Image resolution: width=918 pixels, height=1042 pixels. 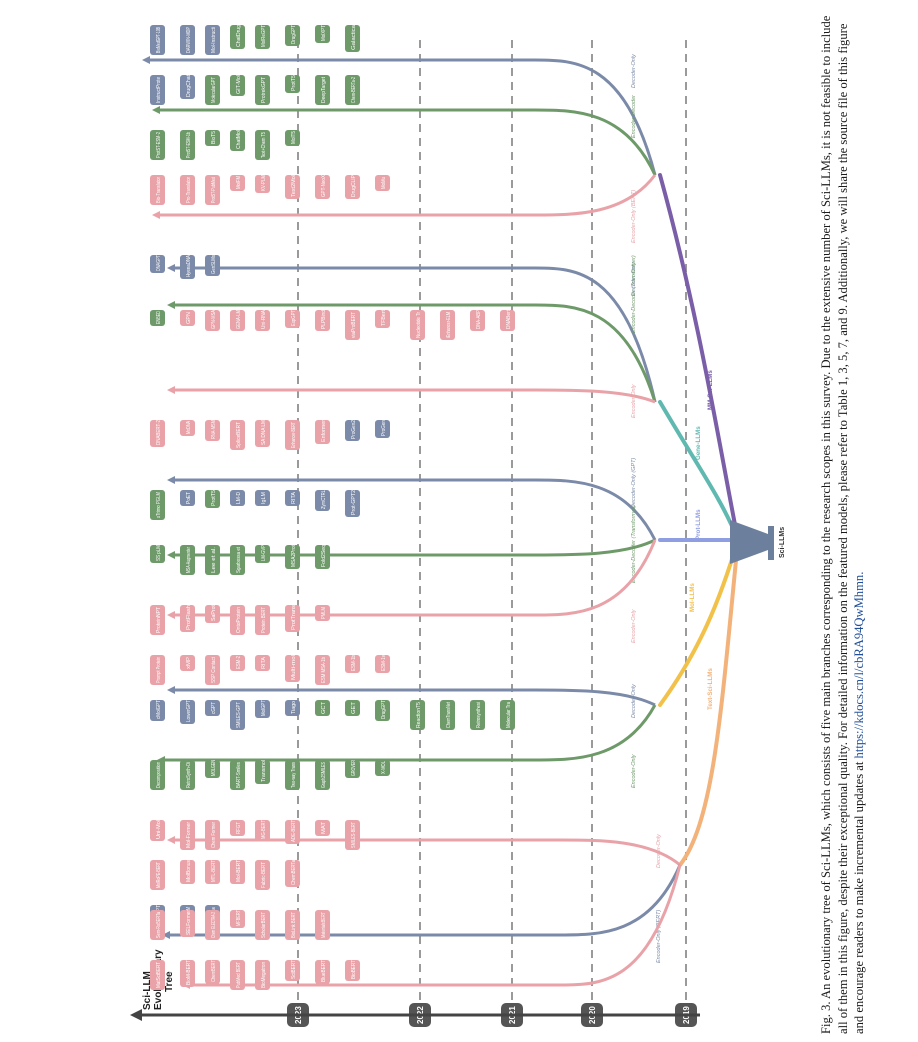 What do you see at coordinates (214, 319) in the screenshot?
I see `model-name: GPN-MSA` at bounding box center [214, 319].